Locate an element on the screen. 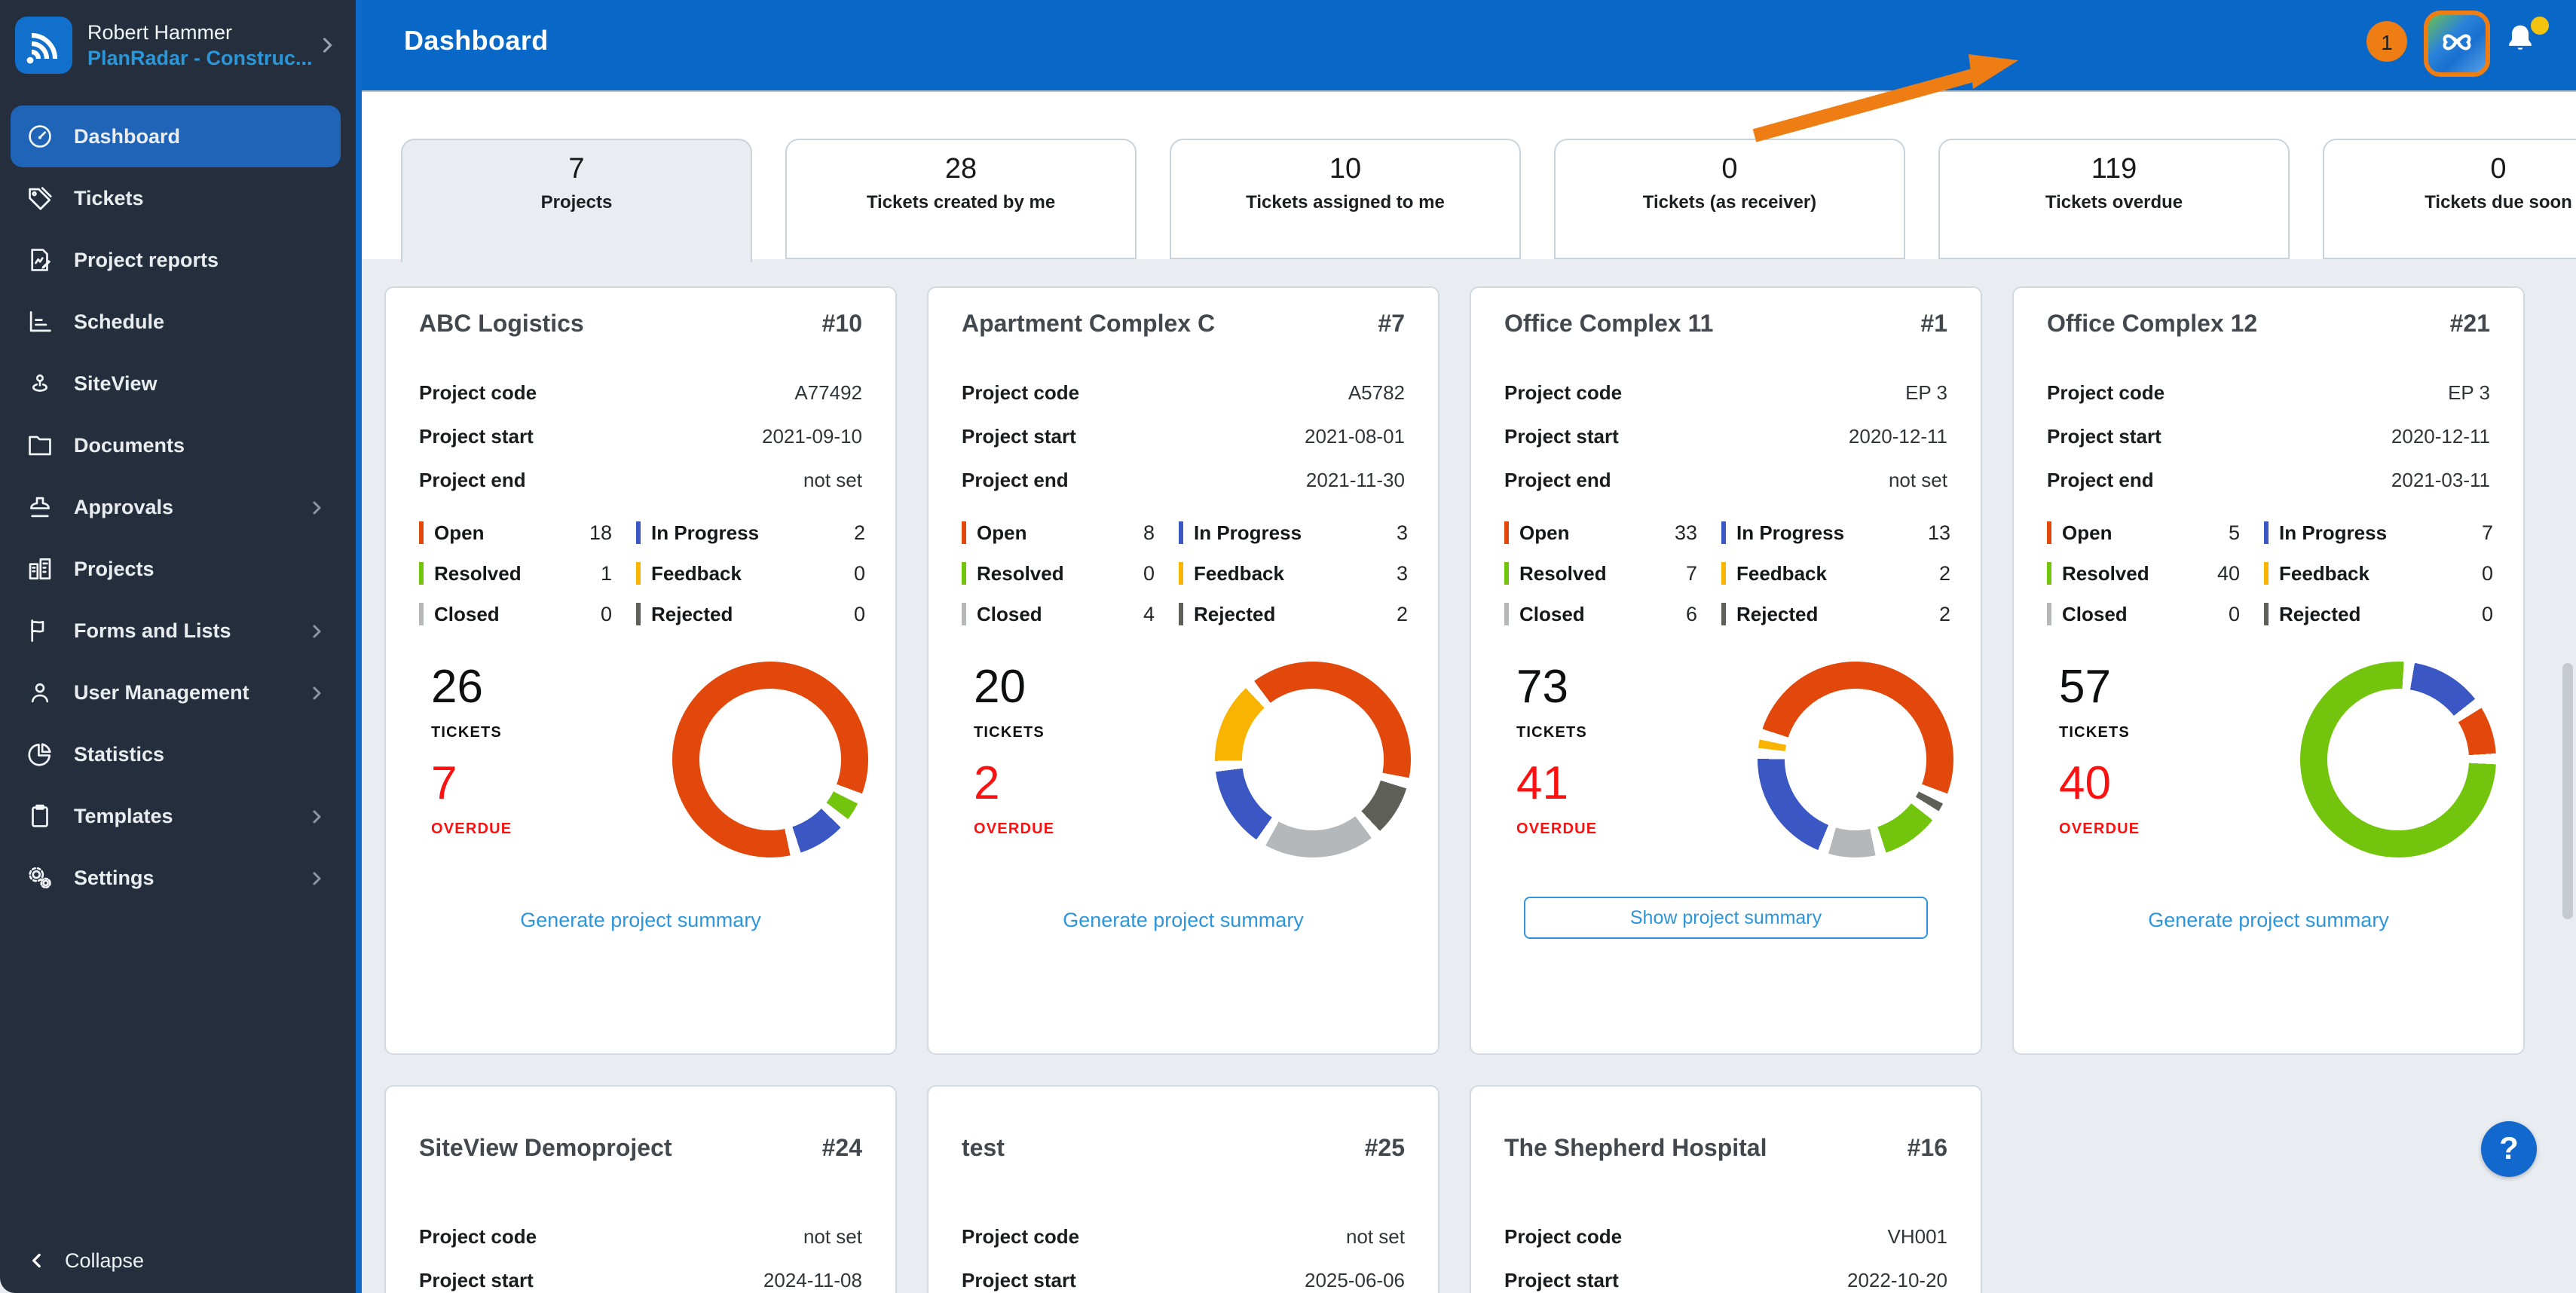  sidebar-item-dashboard: Dashboard is located at coordinates (176, 136).